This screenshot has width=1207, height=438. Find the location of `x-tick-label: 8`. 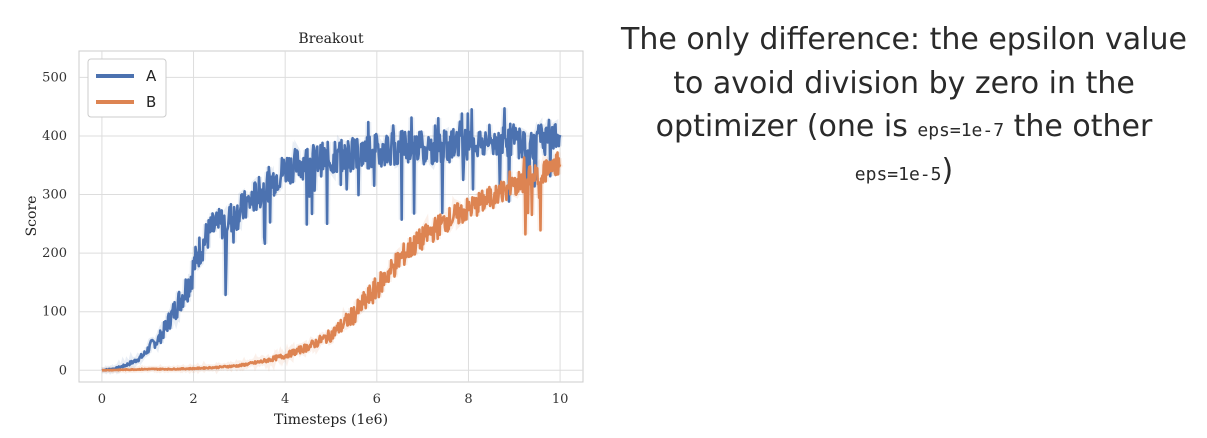

x-tick-label: 8 is located at coordinates (468, 399).